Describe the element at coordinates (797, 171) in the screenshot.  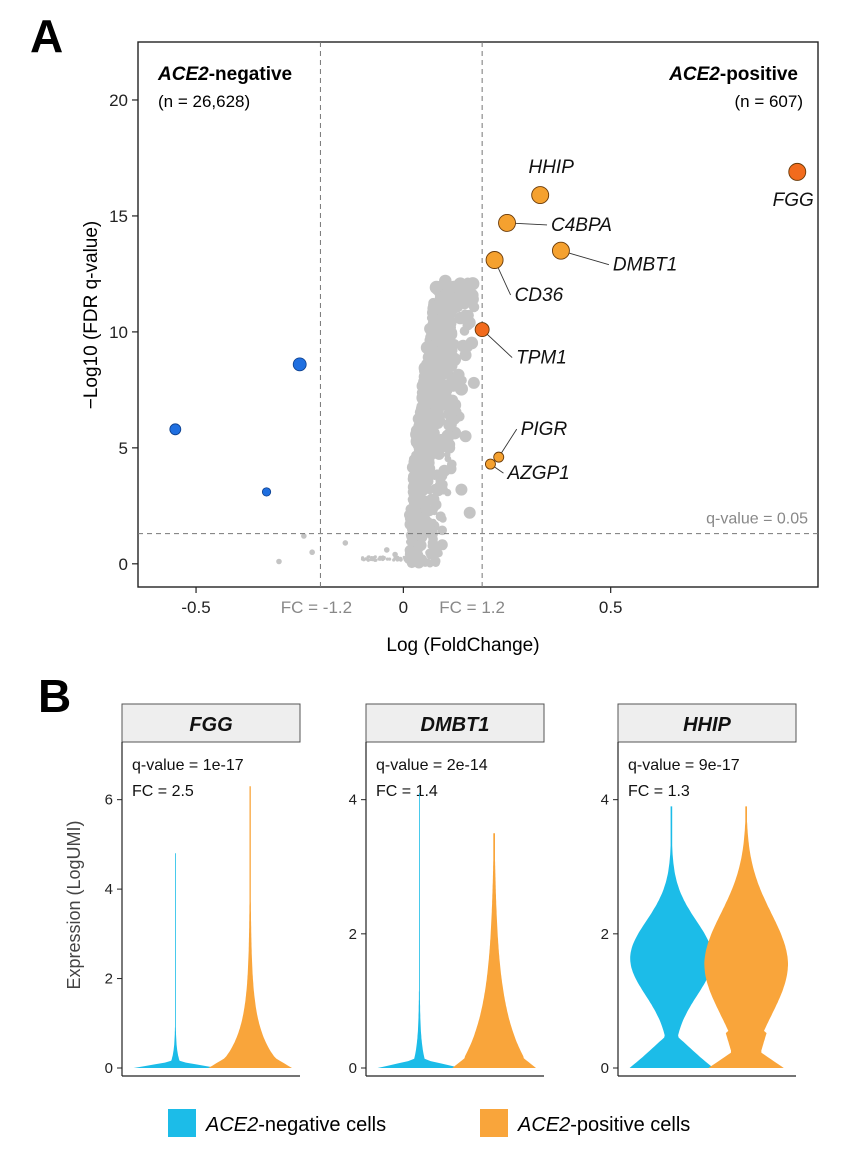
I see `gene-point-fgg` at that location.